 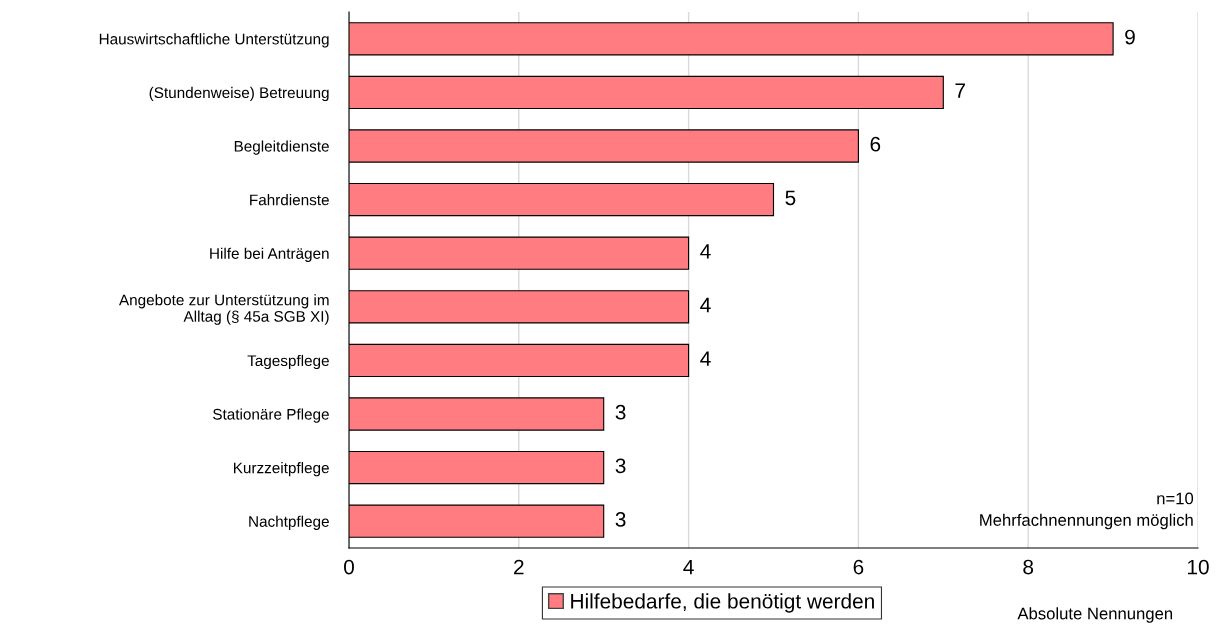 I want to click on y-tick-label: Nachtpflege, so click(x=289, y=522).